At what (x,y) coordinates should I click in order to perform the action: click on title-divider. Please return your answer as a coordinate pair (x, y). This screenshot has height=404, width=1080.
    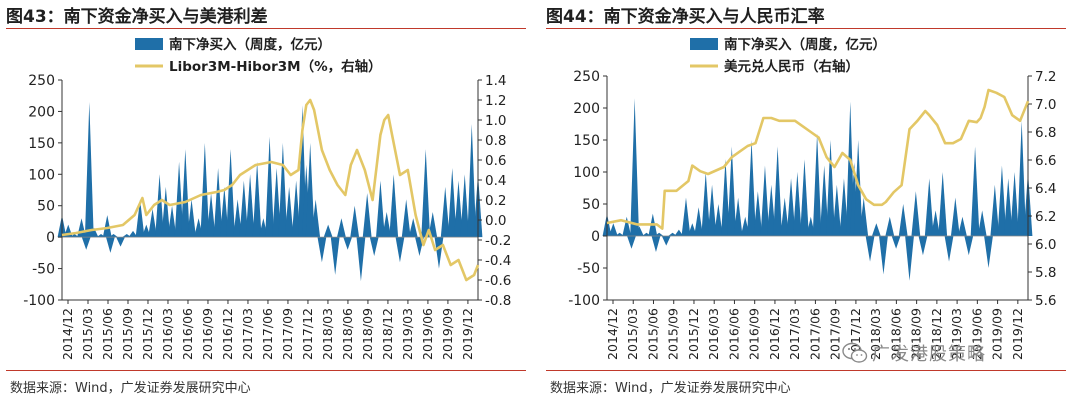
    Looking at the image, I should click on (806, 28).